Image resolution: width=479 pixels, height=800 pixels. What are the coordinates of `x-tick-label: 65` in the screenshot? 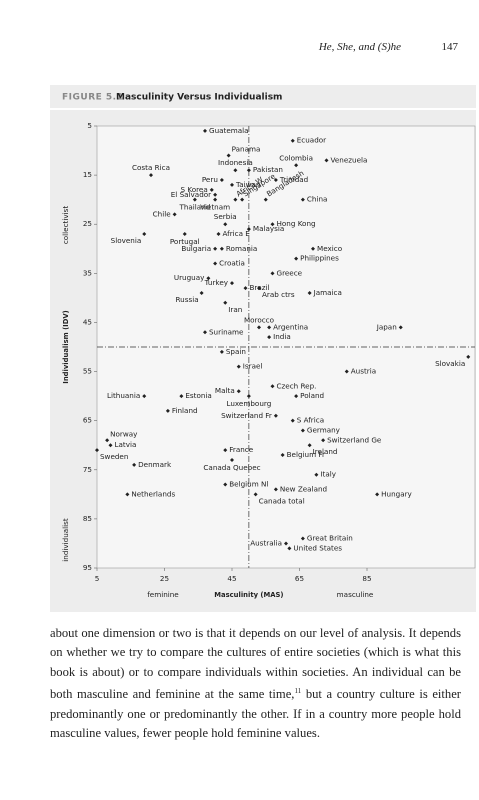 It's located at (299, 578).